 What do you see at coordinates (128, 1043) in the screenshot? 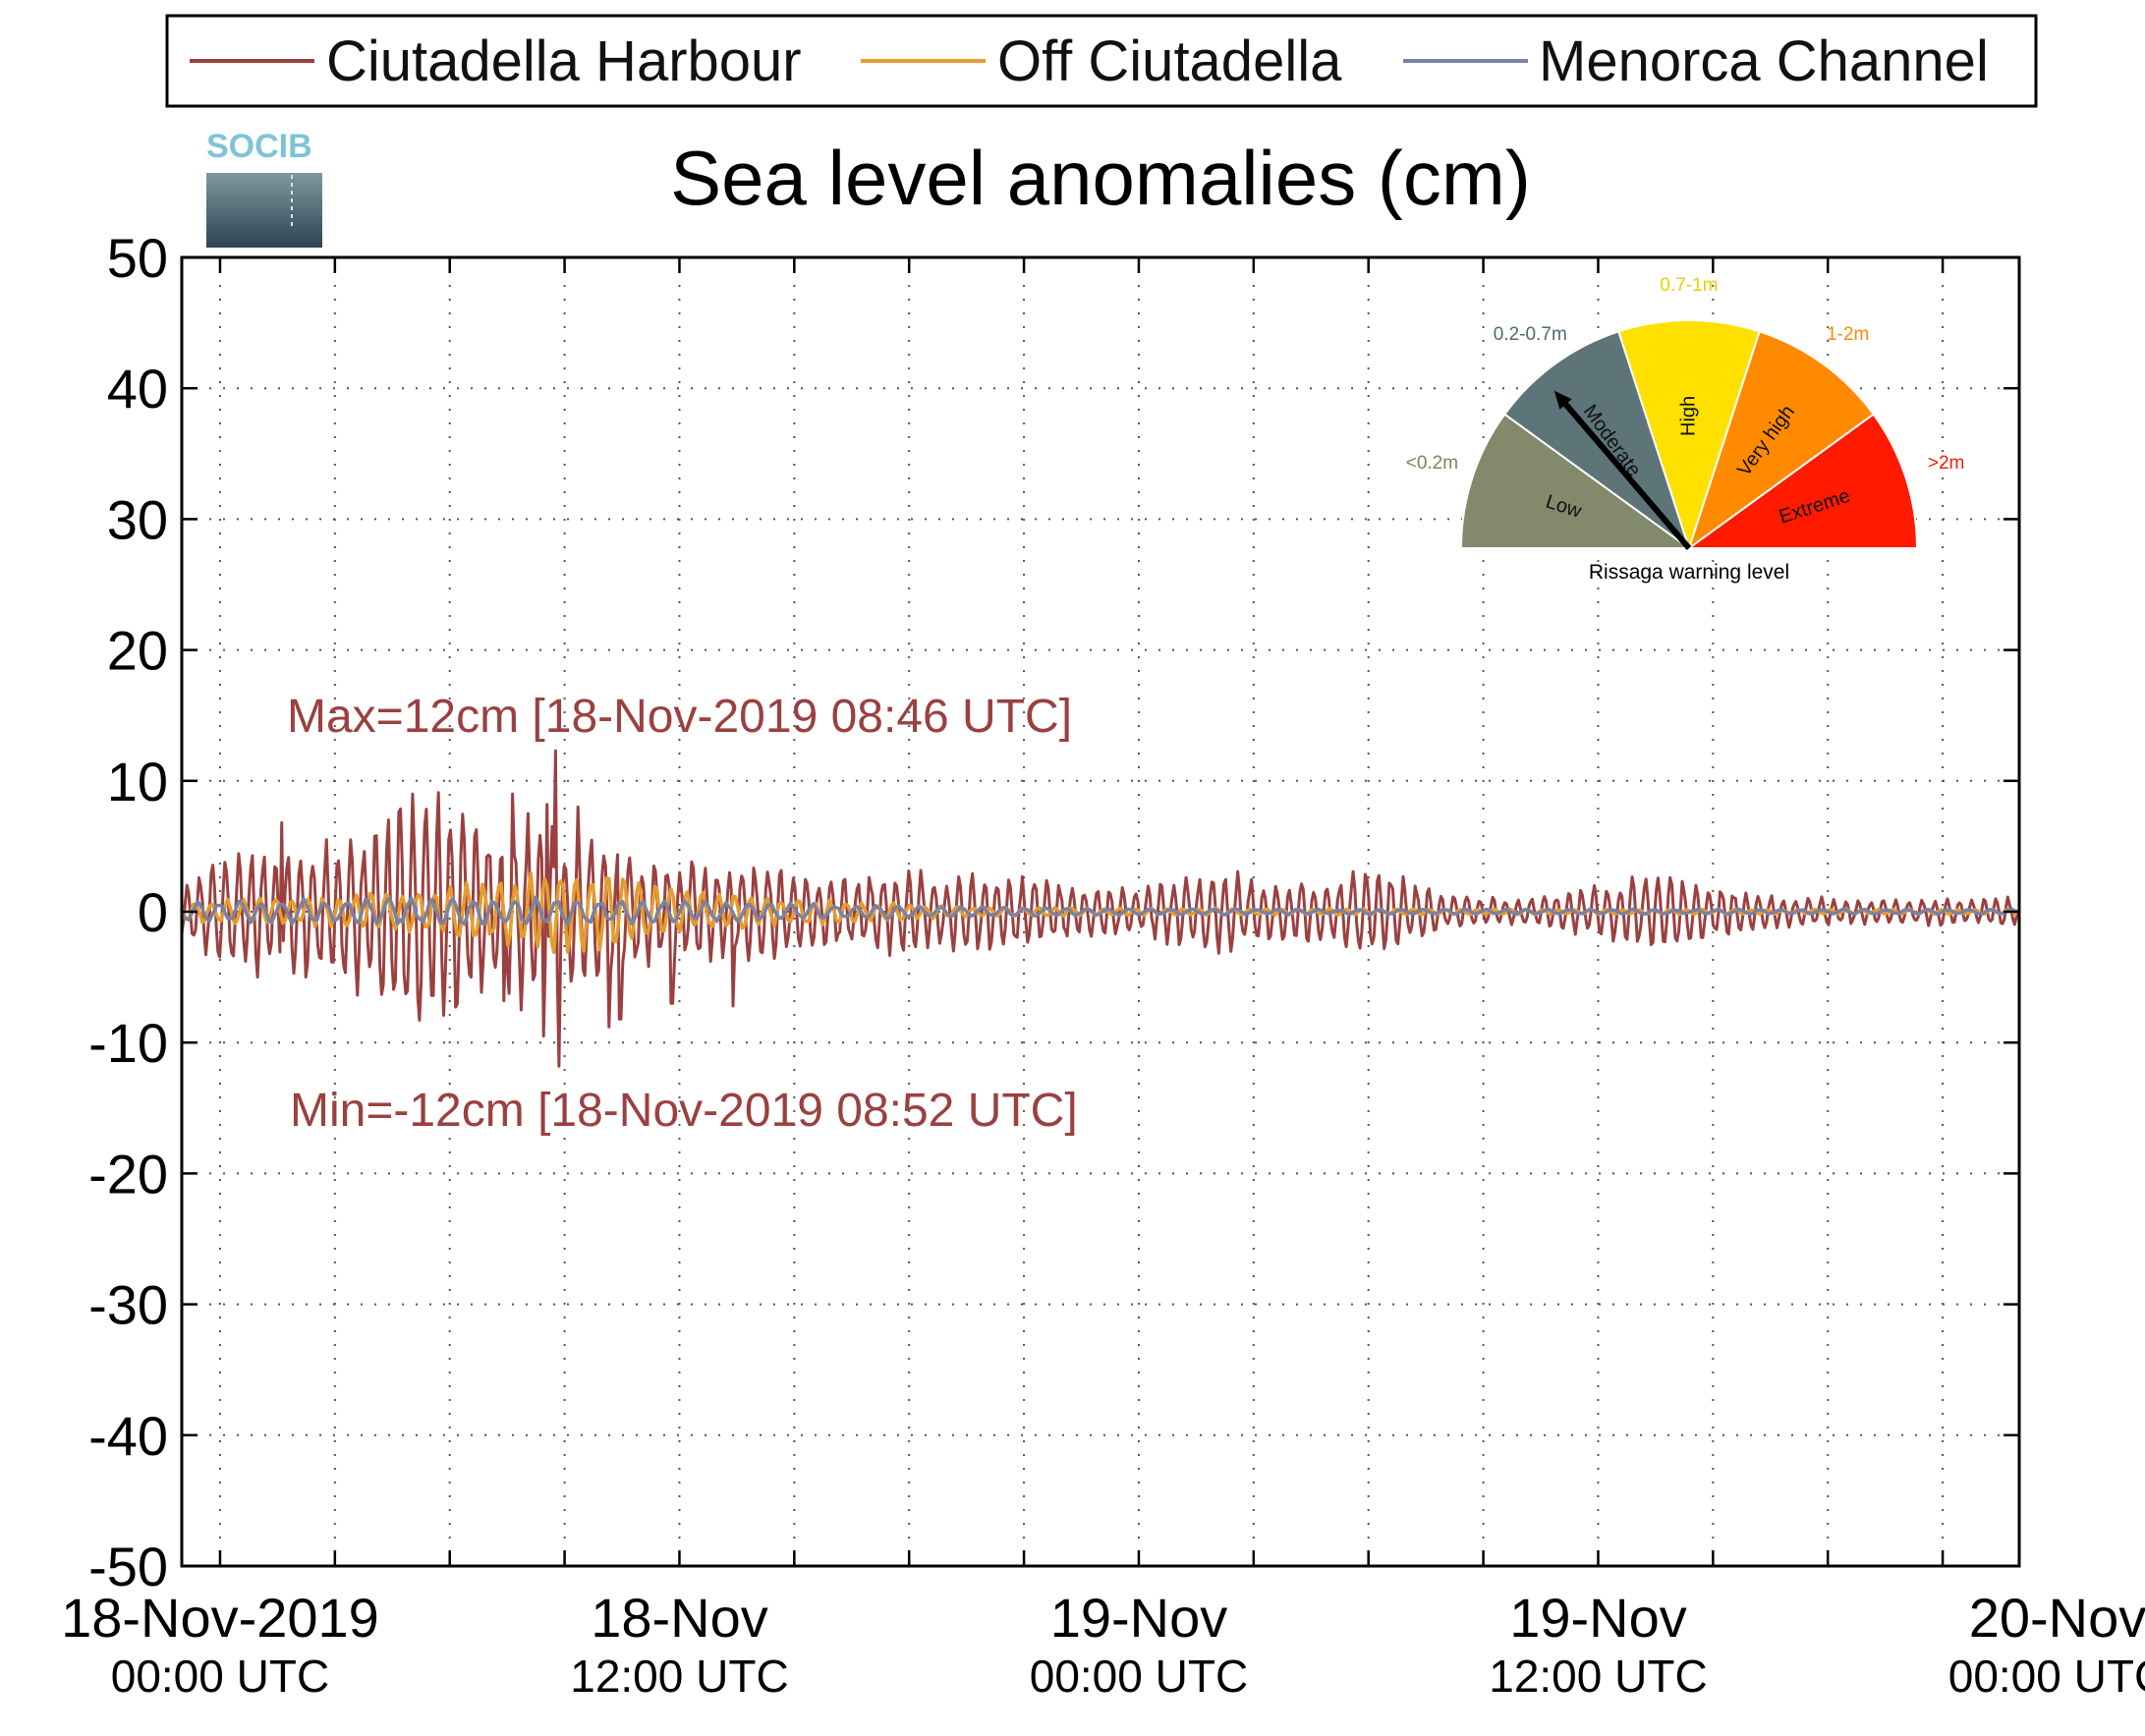
I see `y-tick-label: -10` at bounding box center [128, 1043].